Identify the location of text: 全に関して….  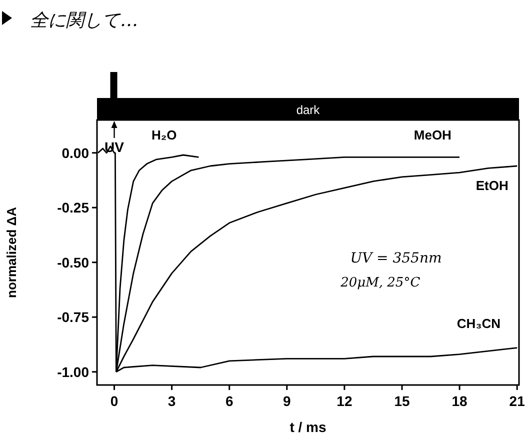
(84, 20).